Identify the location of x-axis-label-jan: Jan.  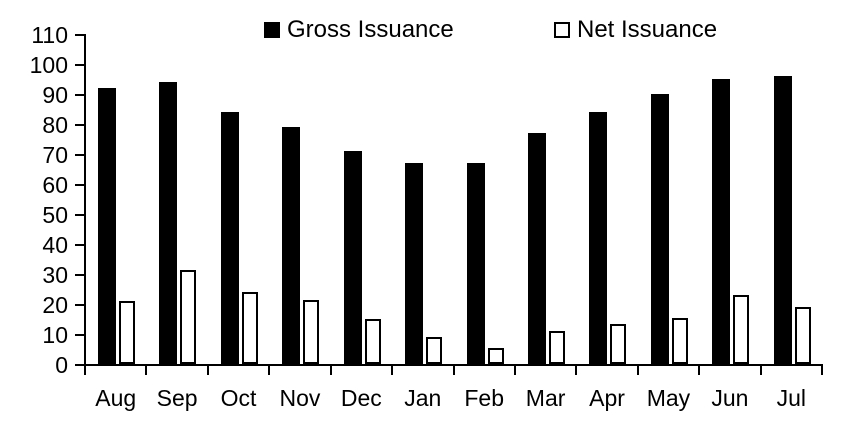
(423, 398).